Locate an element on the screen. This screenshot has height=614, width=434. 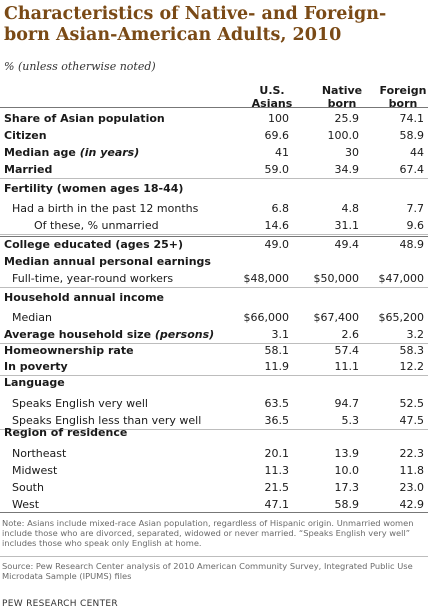
row-label-text: West is located at coordinates (26, 504).